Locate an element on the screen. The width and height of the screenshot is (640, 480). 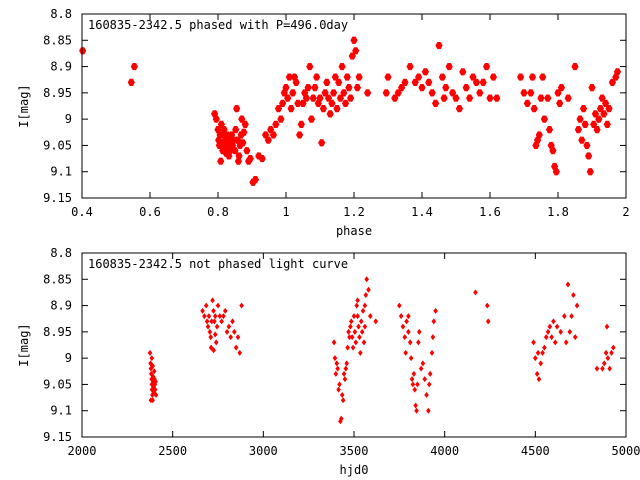
x-tick-label: 1.2 is located at coordinates (354, 212).